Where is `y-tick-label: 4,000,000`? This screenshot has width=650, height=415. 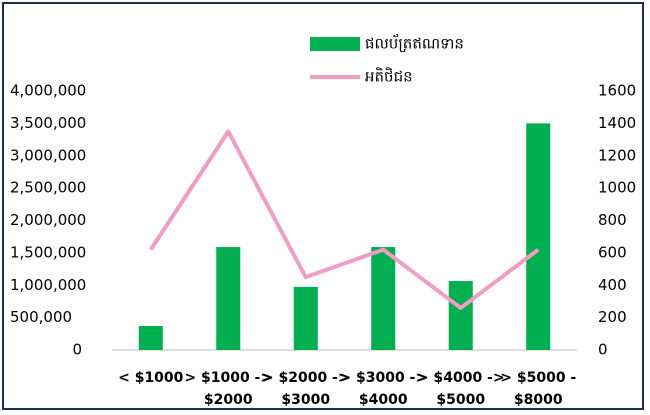
y-tick-label: 4,000,000 is located at coordinates (48, 91).